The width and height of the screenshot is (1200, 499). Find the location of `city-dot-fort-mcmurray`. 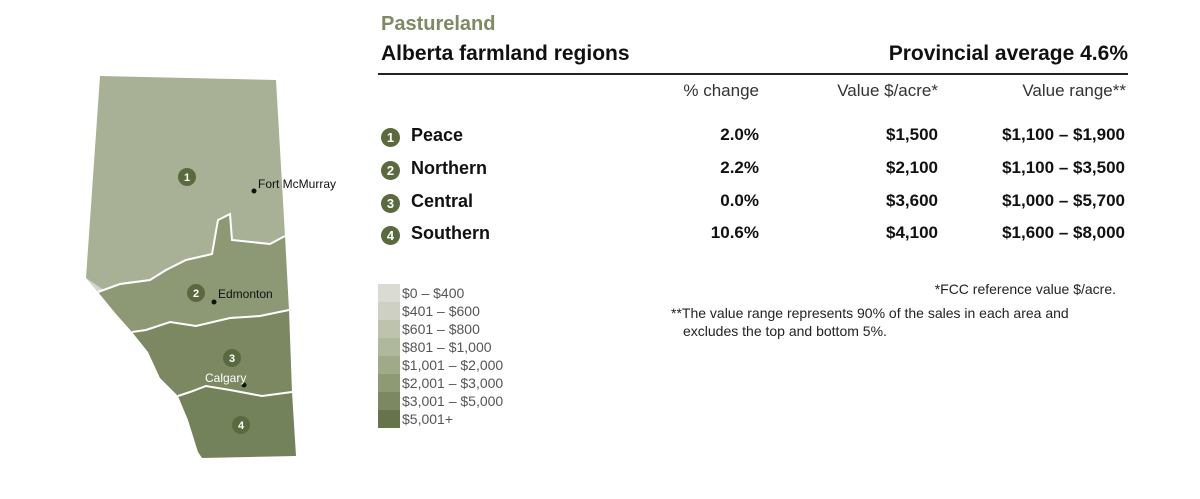

city-dot-fort-mcmurray is located at coordinates (254, 191).